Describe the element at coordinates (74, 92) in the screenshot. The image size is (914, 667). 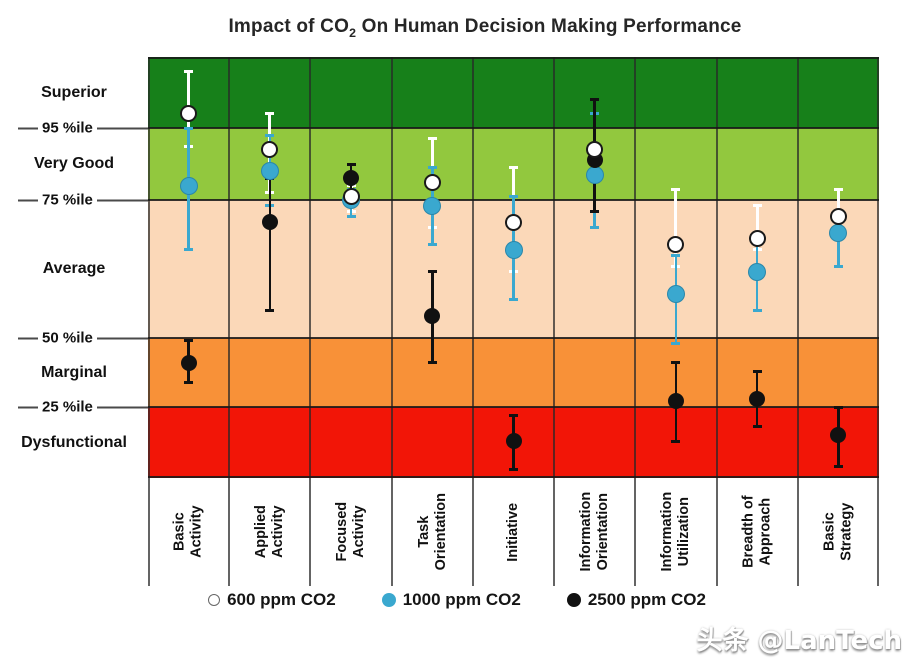
I see `y-band-label-superior: Superior` at that location.